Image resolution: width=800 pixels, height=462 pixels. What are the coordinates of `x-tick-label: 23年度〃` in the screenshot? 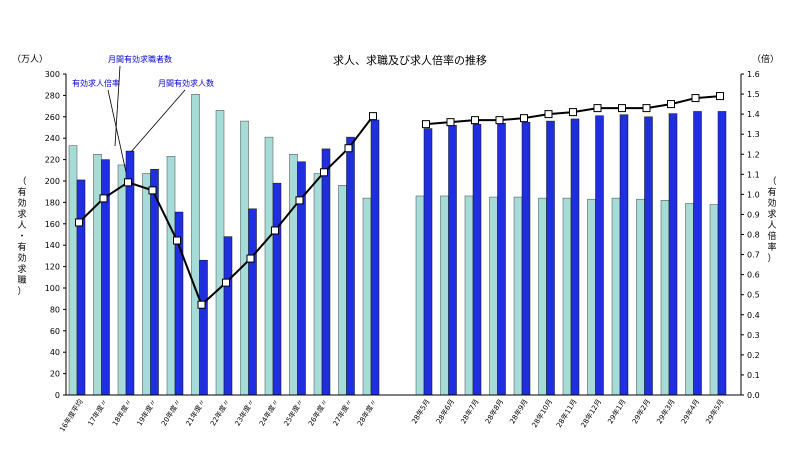 It's located at (244, 412).